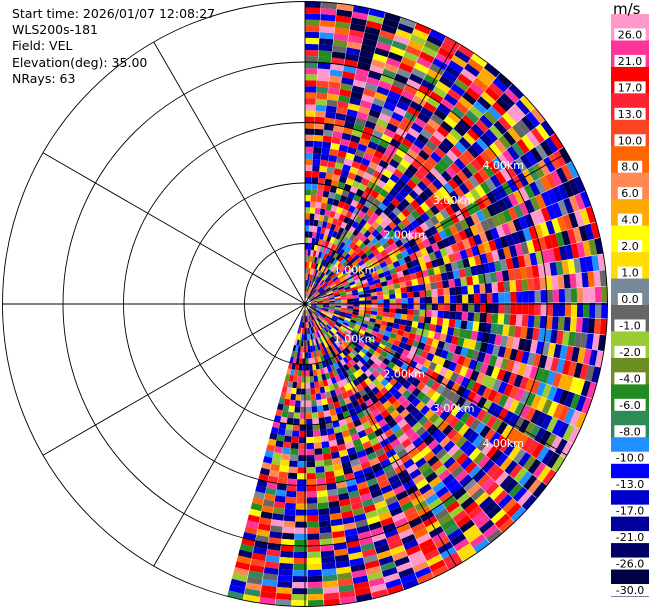  Describe the element at coordinates (80, 62) in the screenshot. I see `elevation-text: Elevation(deg): 35.00` at that location.